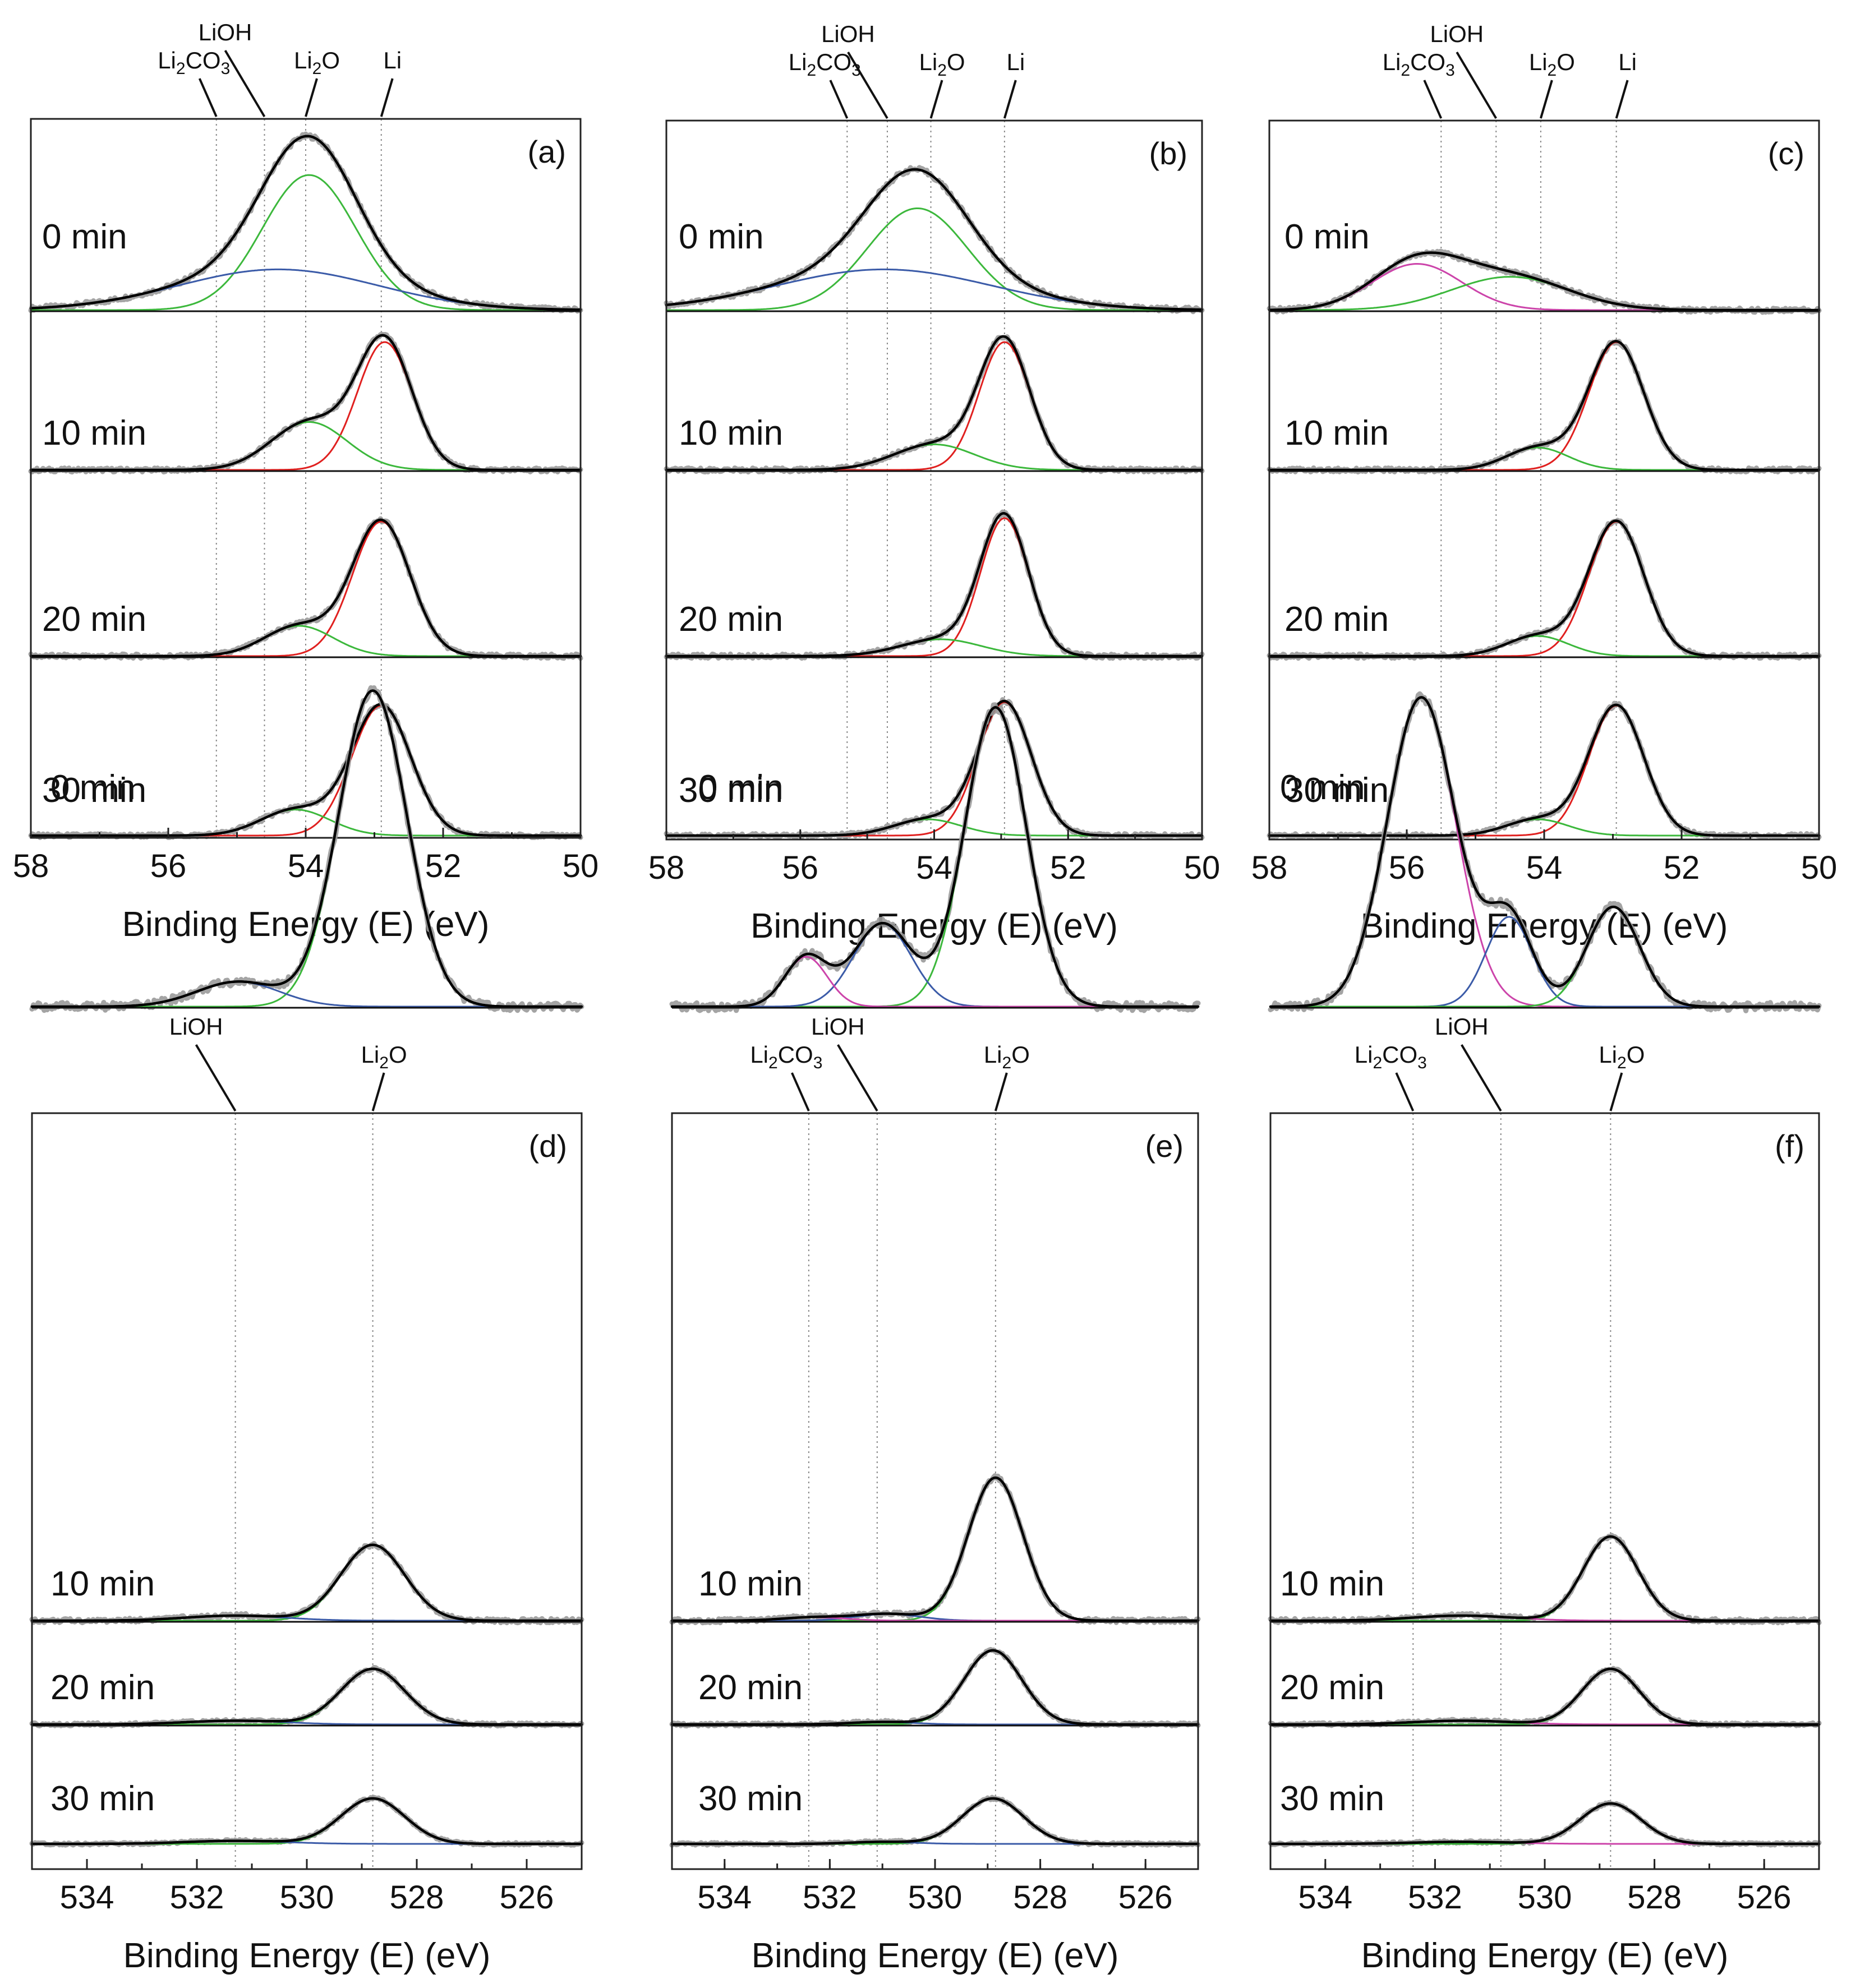  I want to click on leader-line-li, so click(387, 97).